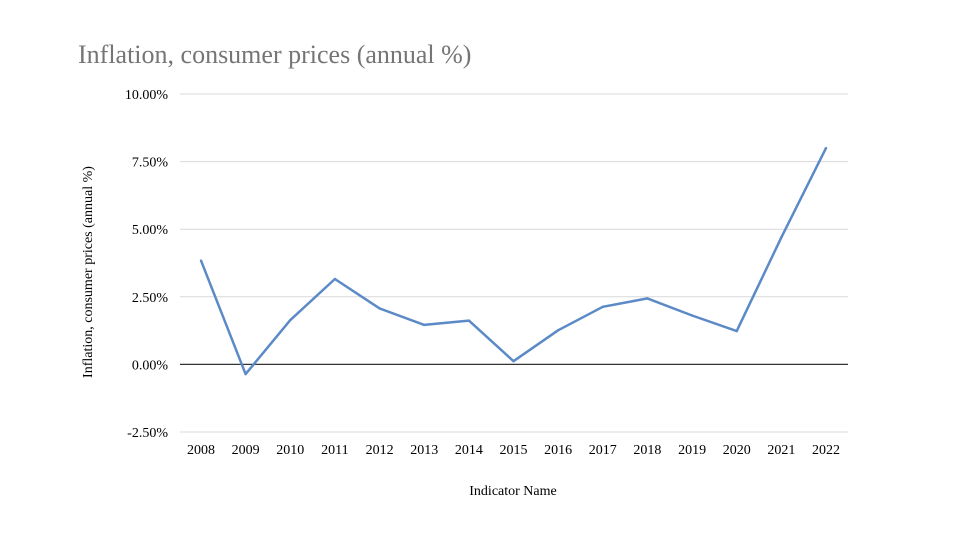 This screenshot has width=960, height=540. What do you see at coordinates (150, 365) in the screenshot?
I see `y-tick-label: 0.00%` at bounding box center [150, 365].